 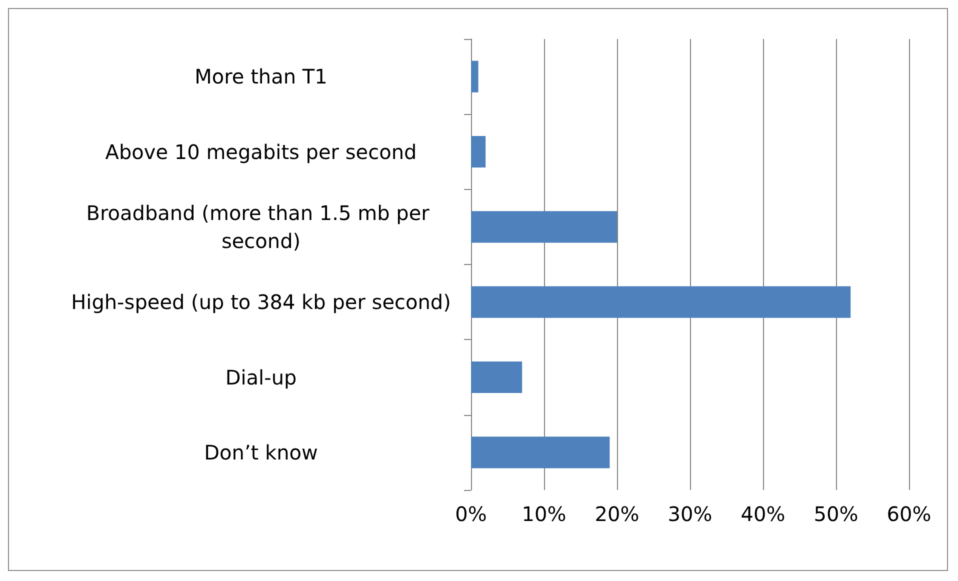 I want to click on x-tick-label: 20%, so click(x=617, y=514).